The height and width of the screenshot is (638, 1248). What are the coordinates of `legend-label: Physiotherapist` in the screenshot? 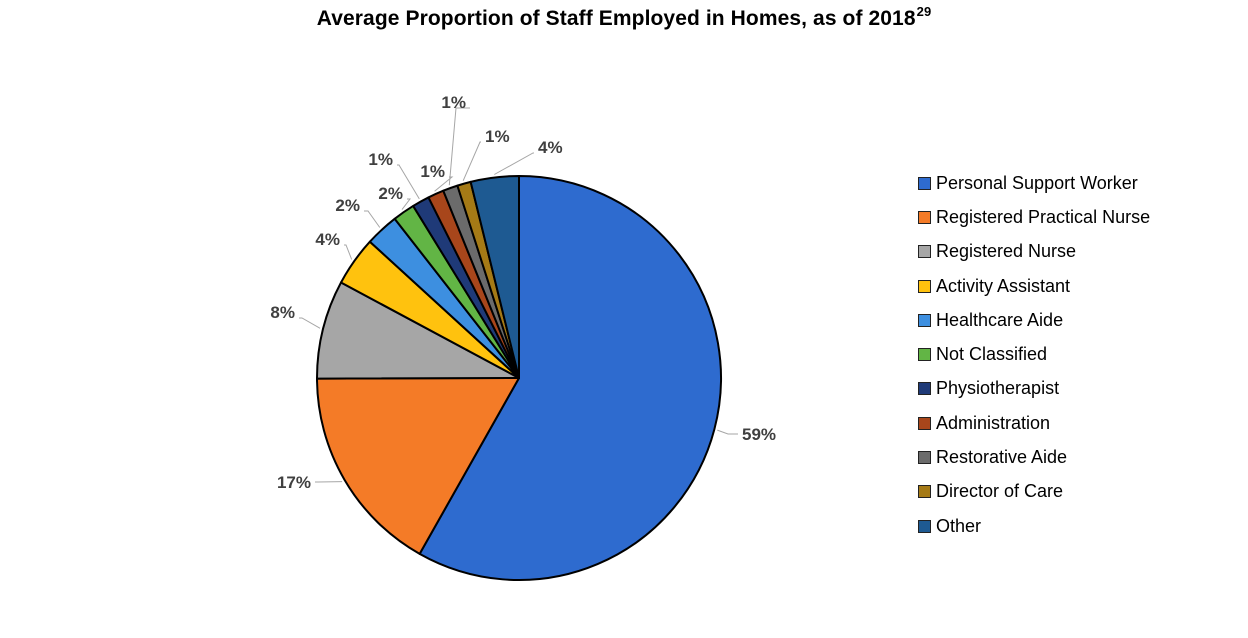 It's located at (998, 388).